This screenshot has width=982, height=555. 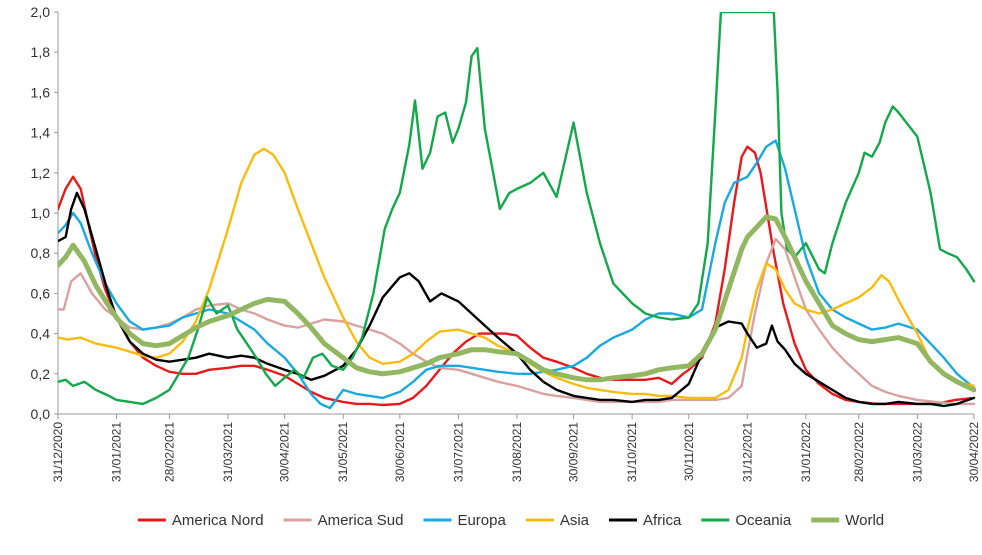 I want to click on x-tick-label: 30/04/2021, so click(x=285, y=452).